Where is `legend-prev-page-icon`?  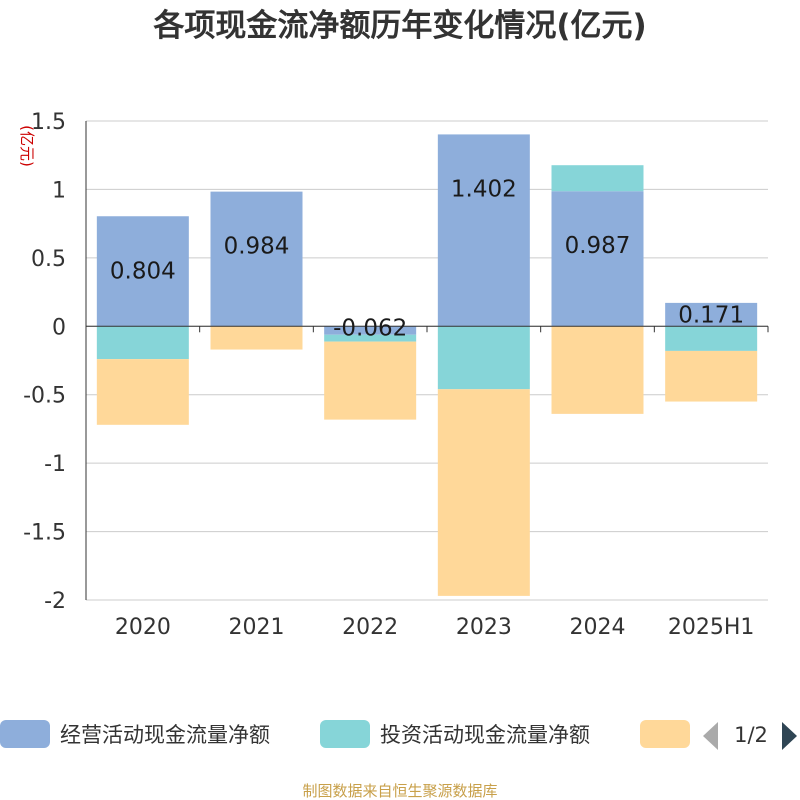 legend-prev-page-icon is located at coordinates (710, 736).